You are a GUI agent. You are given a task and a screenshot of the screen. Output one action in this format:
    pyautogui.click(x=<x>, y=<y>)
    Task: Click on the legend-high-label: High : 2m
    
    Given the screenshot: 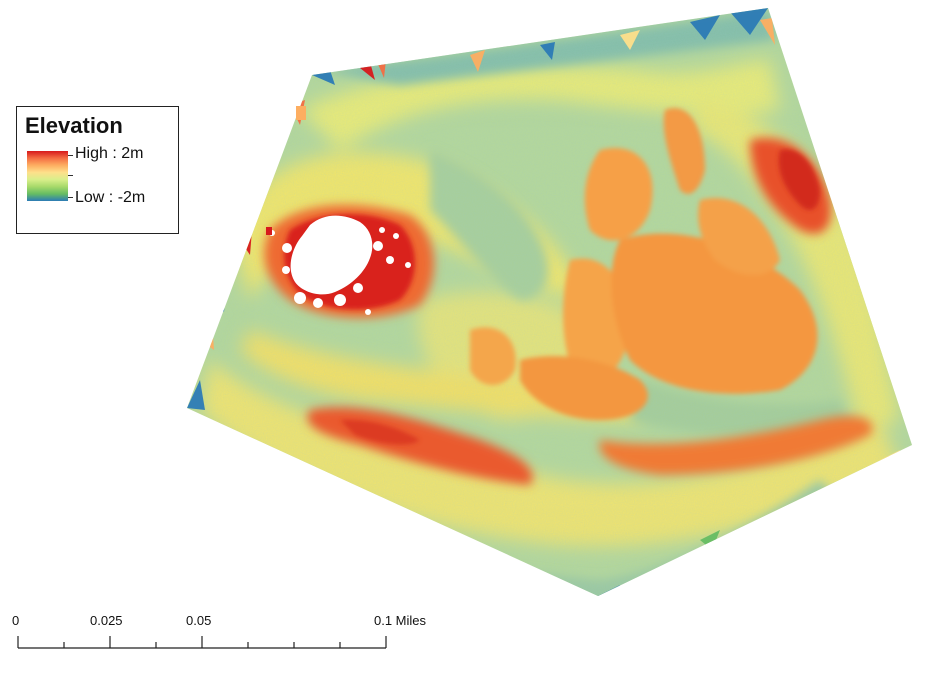 What is the action you would take?
    pyautogui.click(x=109, y=153)
    